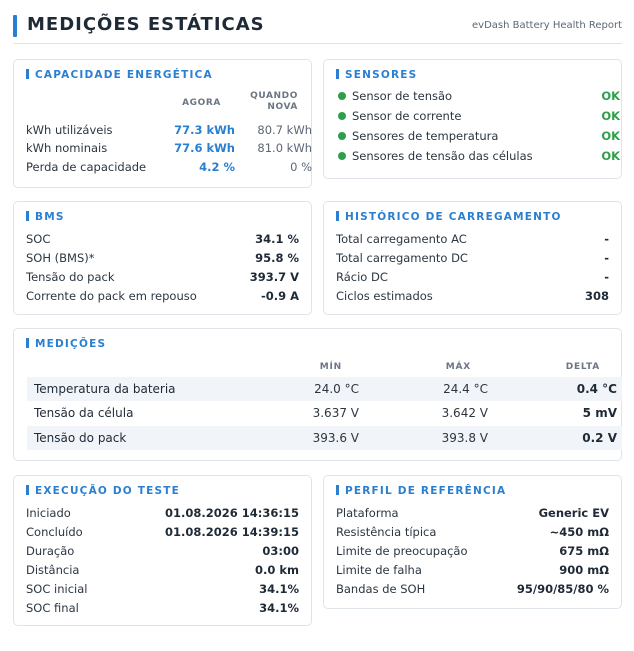  I want to click on charging-row: Rácio DC -, so click(472, 277).